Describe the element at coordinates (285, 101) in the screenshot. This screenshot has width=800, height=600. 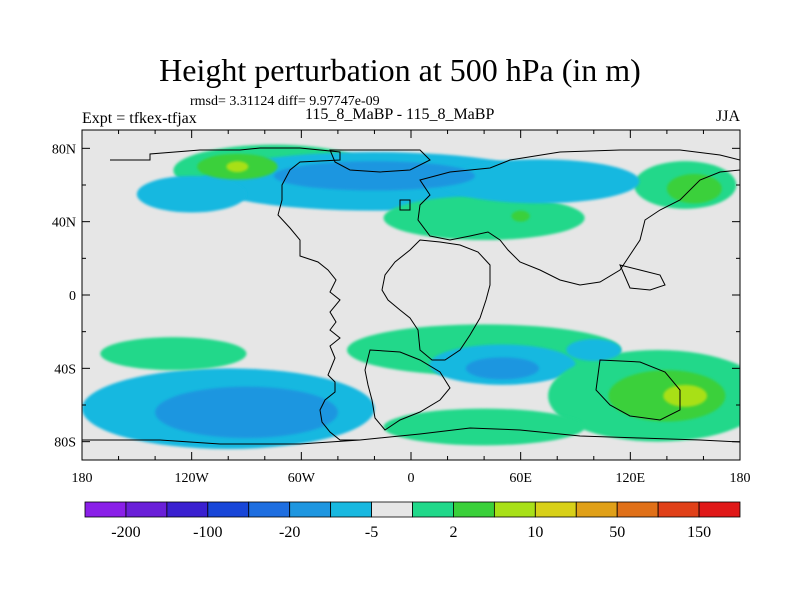
I see `stats-label: rmsd= 3.31124 diff= 9.97747e-09` at that location.